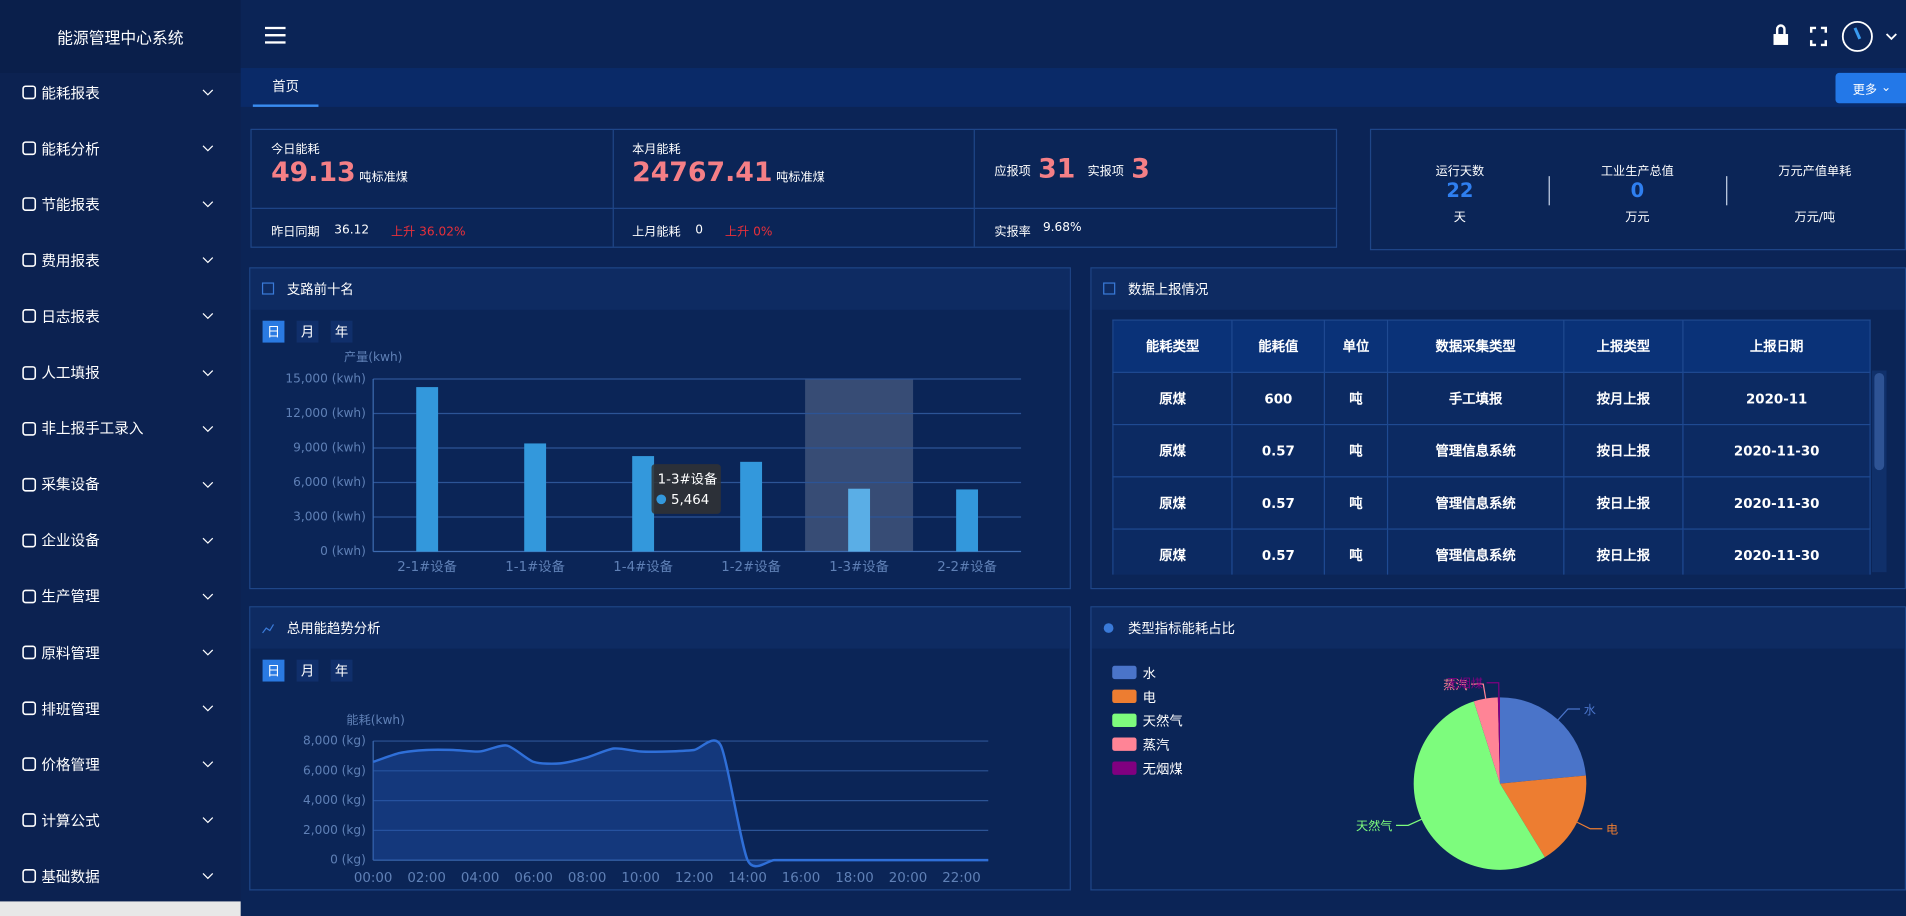 The width and height of the screenshot is (1906, 916). I want to click on tooltip-value: 5,464, so click(690, 500).